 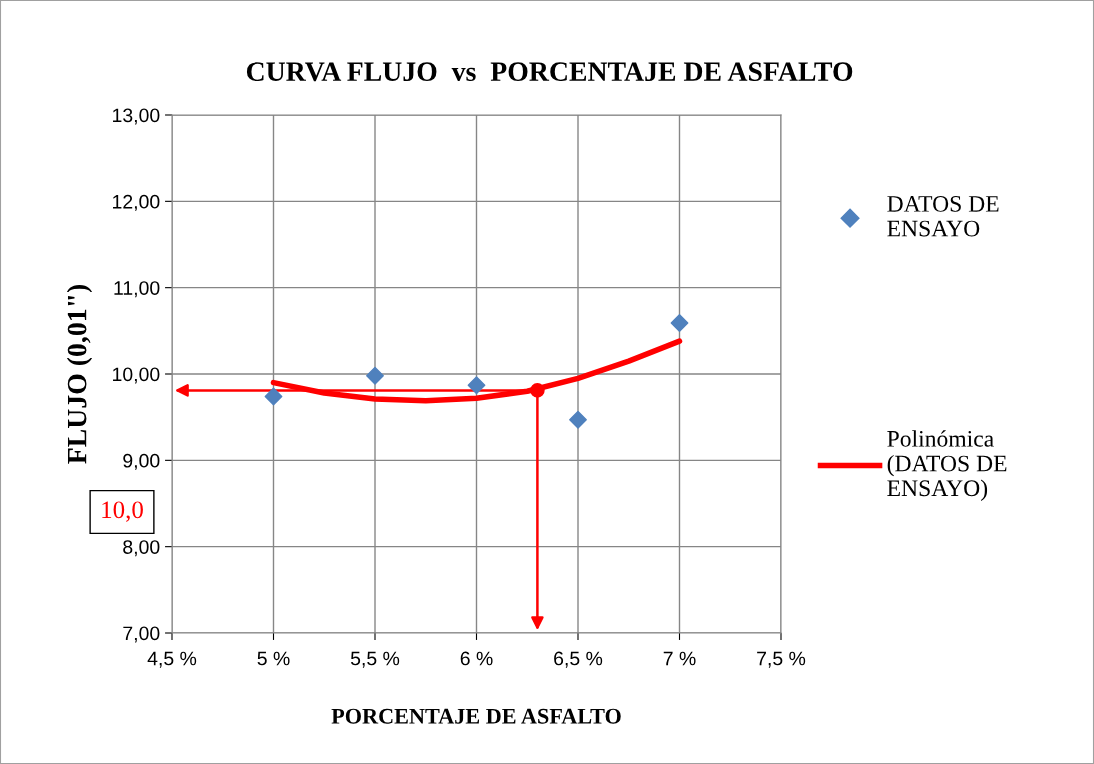 What do you see at coordinates (679, 658) in the screenshot?
I see `x-tick-label: 7 %` at bounding box center [679, 658].